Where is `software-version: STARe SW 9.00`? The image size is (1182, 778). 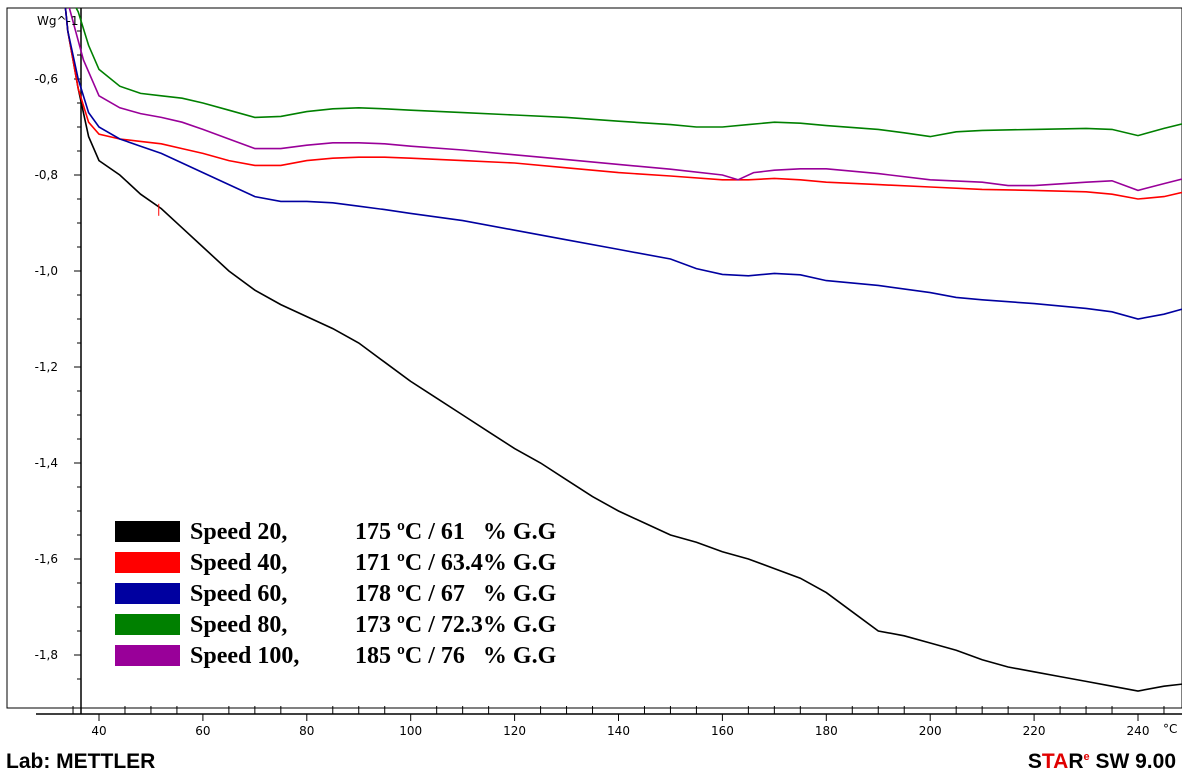 software-version: STARe SW 9.00 is located at coordinates (1102, 762).